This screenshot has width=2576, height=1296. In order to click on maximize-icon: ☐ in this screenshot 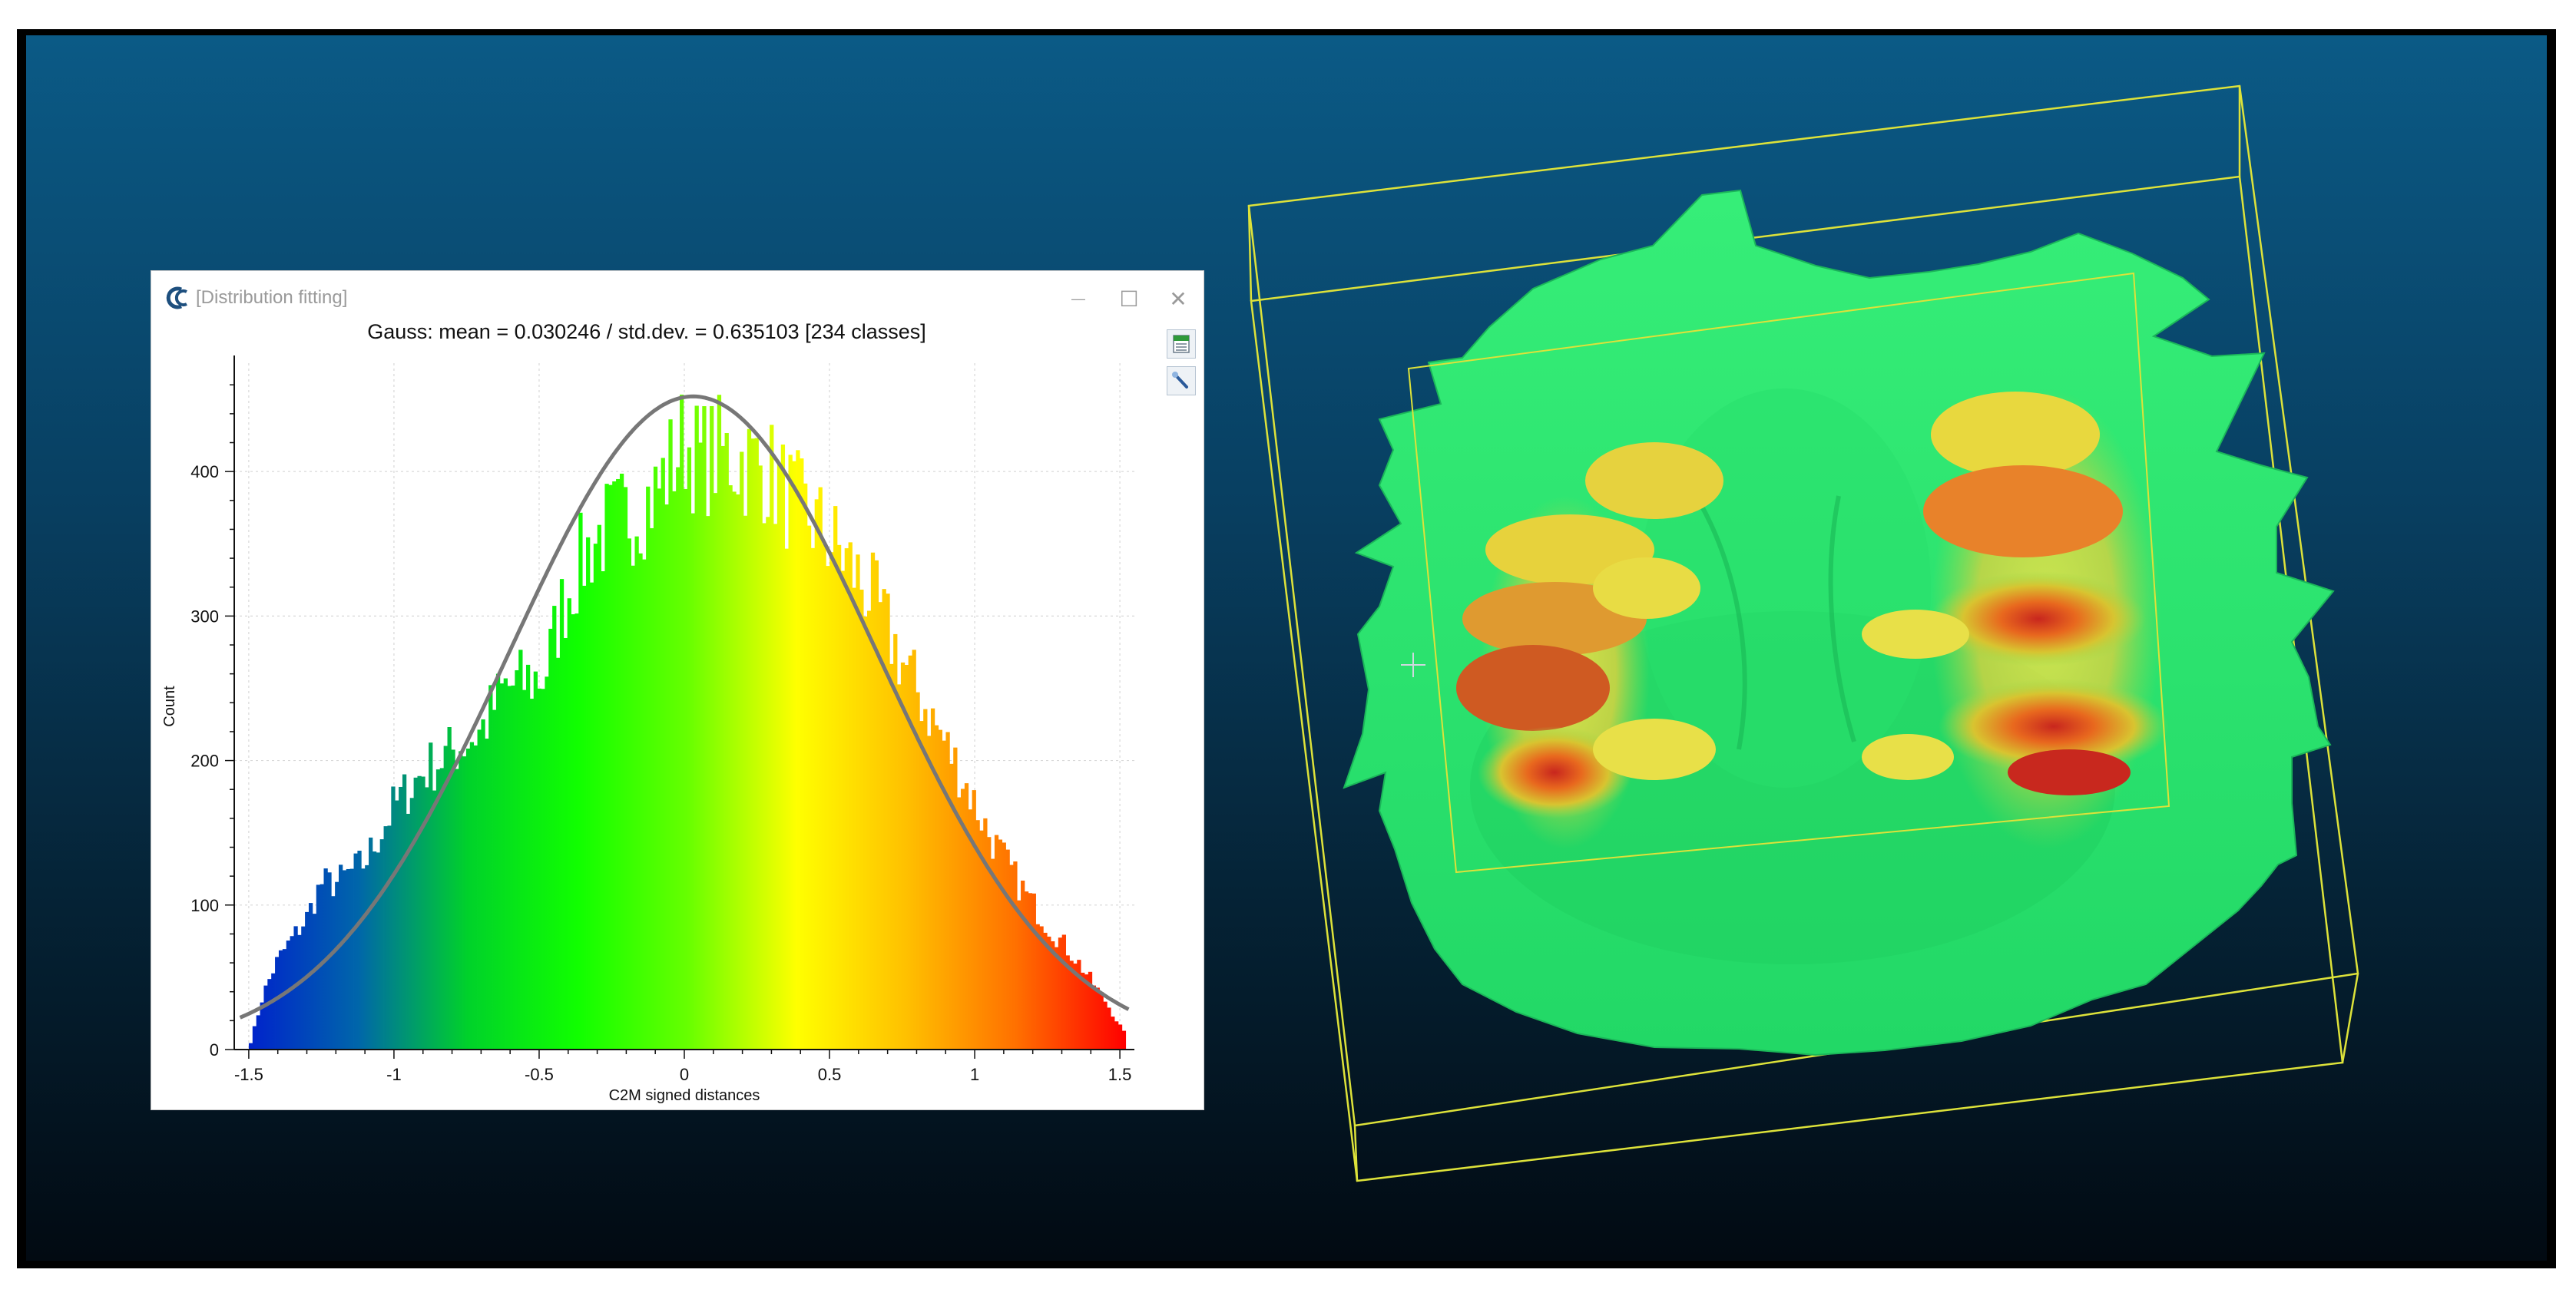, I will do `click(1129, 299)`.